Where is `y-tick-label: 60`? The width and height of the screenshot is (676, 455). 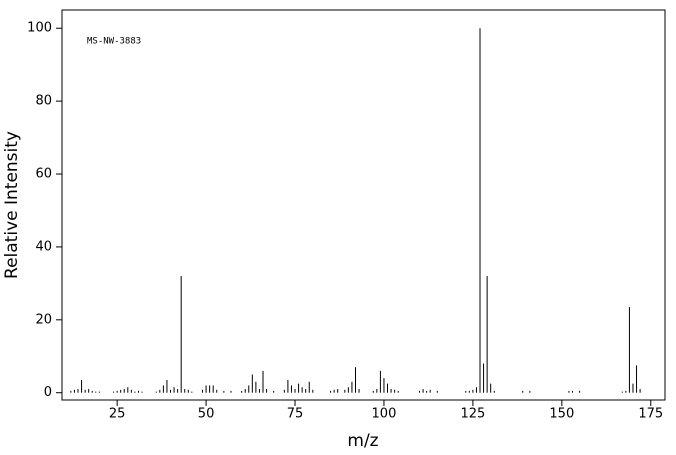 y-tick-label: 60 is located at coordinates (43, 174).